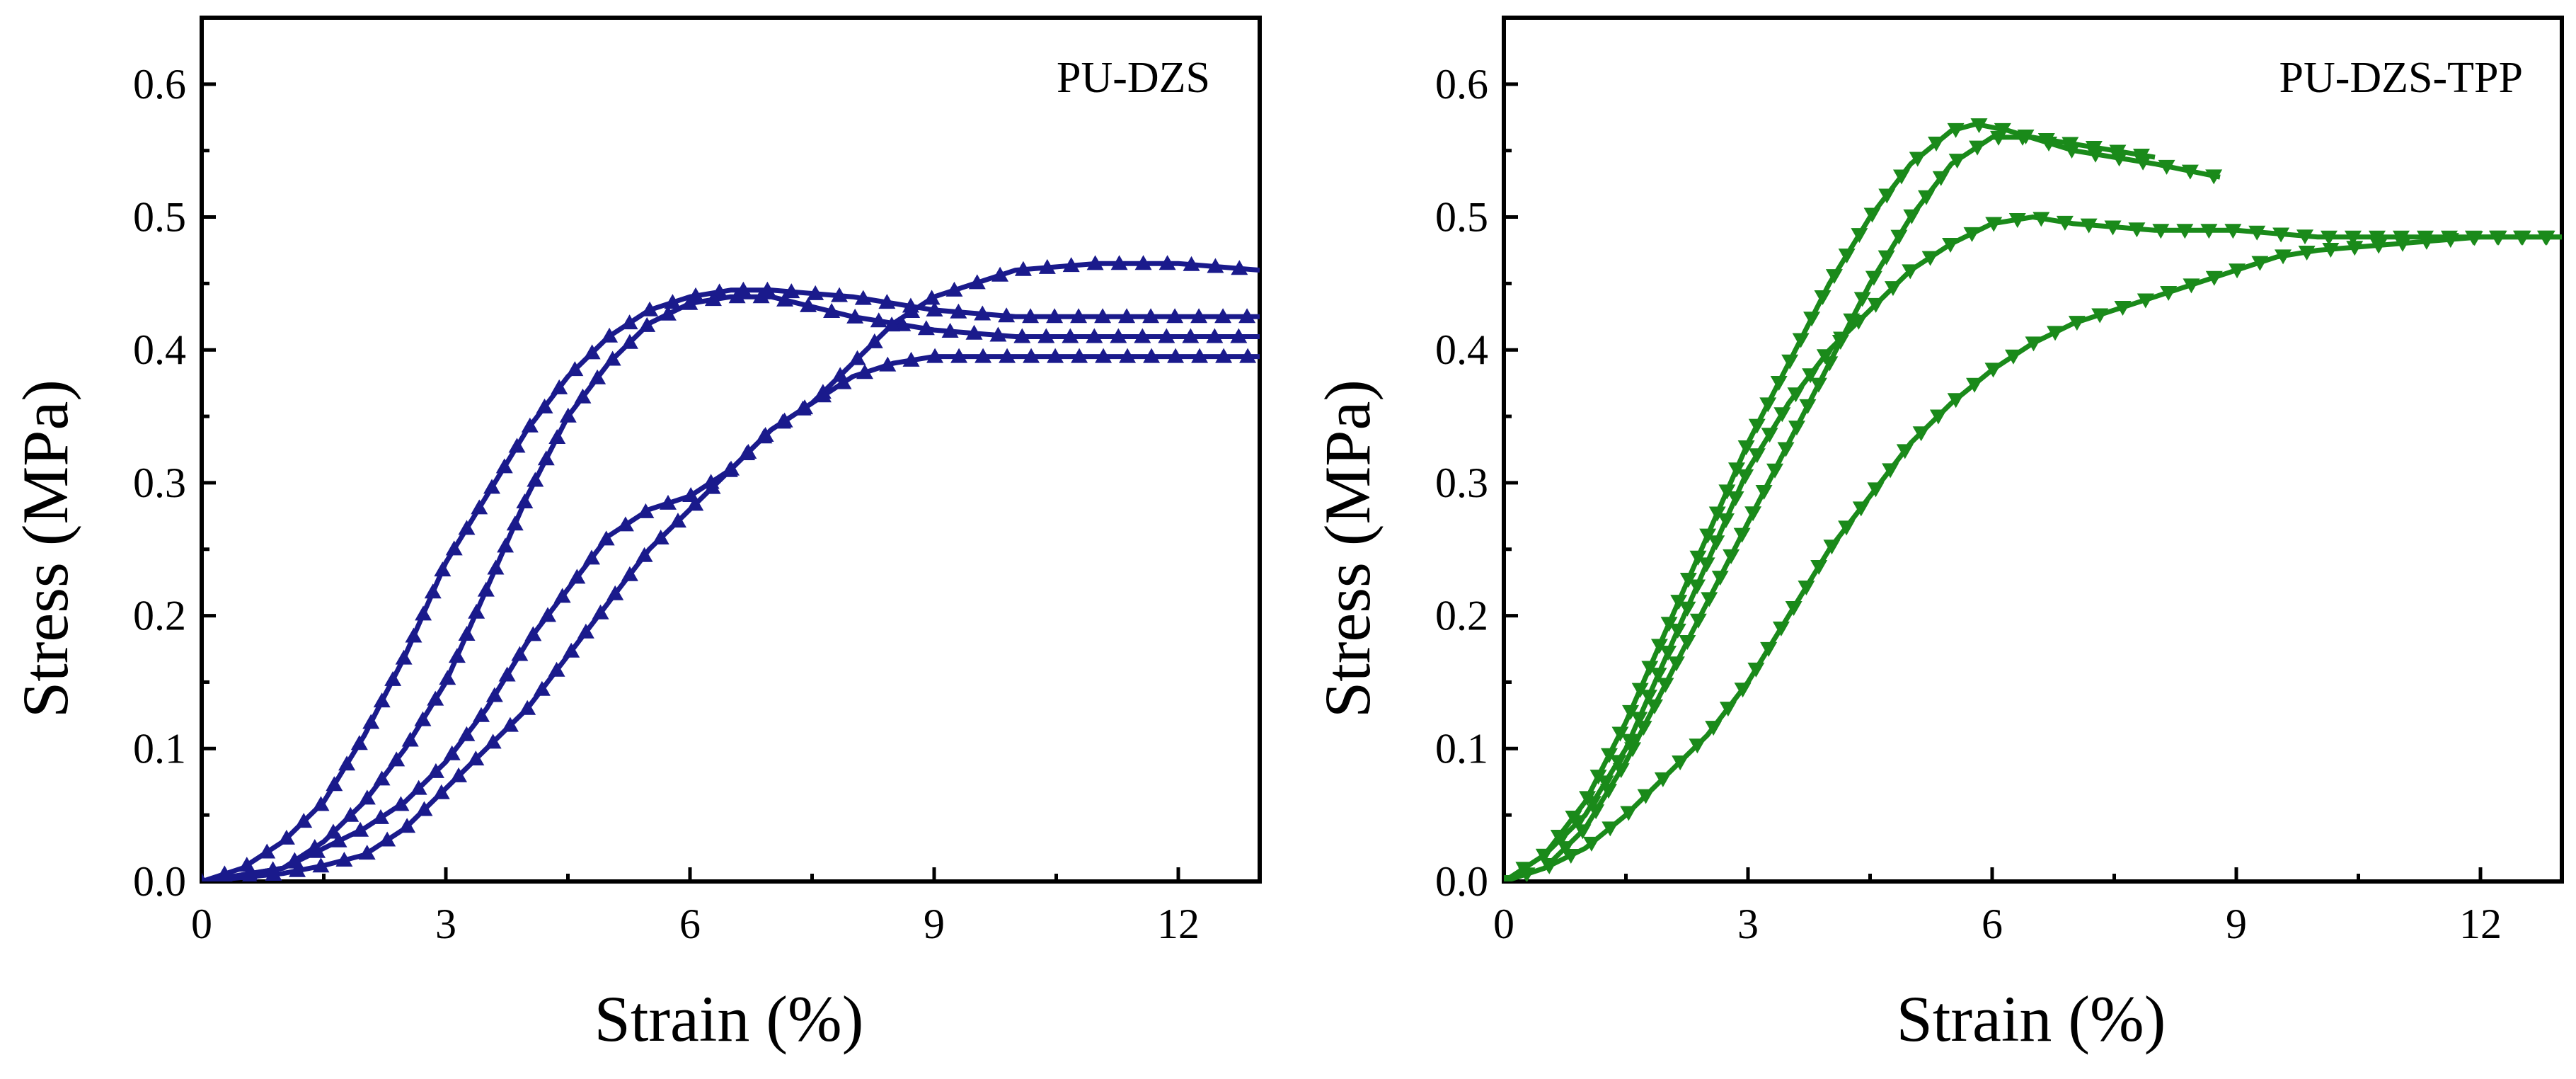 This screenshot has width=2576, height=1079. Describe the element at coordinates (1462, 881) in the screenshot. I see `y-tick-label: 0.0` at that location.